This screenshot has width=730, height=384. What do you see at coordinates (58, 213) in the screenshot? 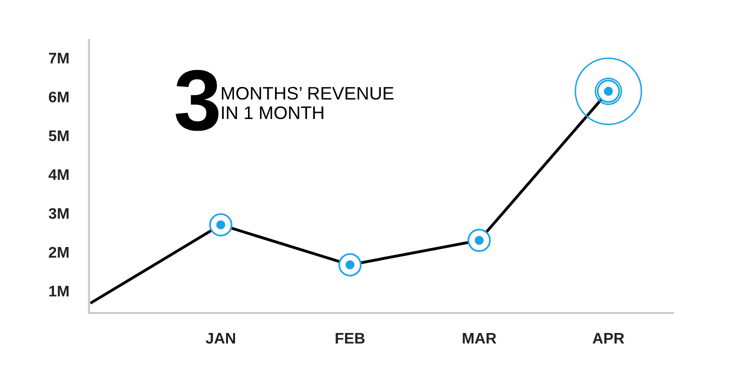
I see `y-tick-label: 3M` at bounding box center [58, 213].